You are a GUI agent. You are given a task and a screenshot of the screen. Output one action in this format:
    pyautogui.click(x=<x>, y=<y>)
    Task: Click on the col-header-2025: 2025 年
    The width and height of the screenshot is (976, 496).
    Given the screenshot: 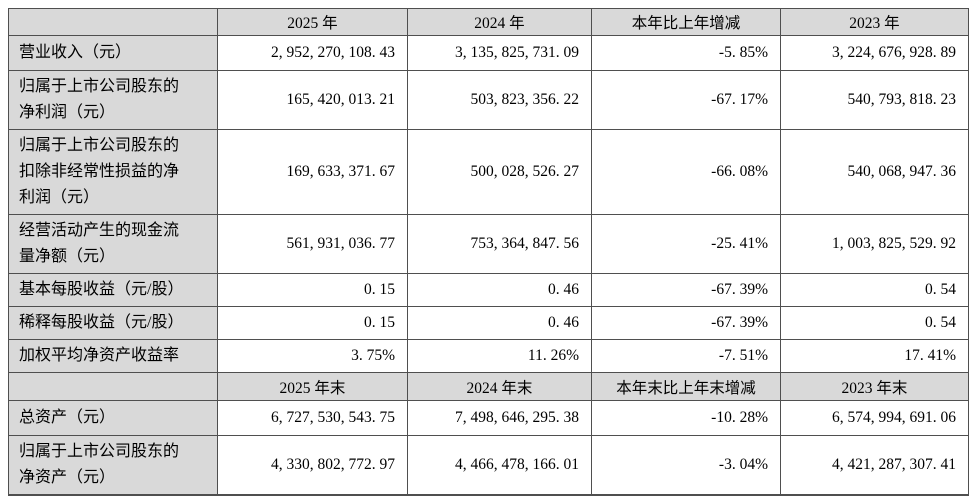 What is the action you would take?
    pyautogui.click(x=312, y=22)
    